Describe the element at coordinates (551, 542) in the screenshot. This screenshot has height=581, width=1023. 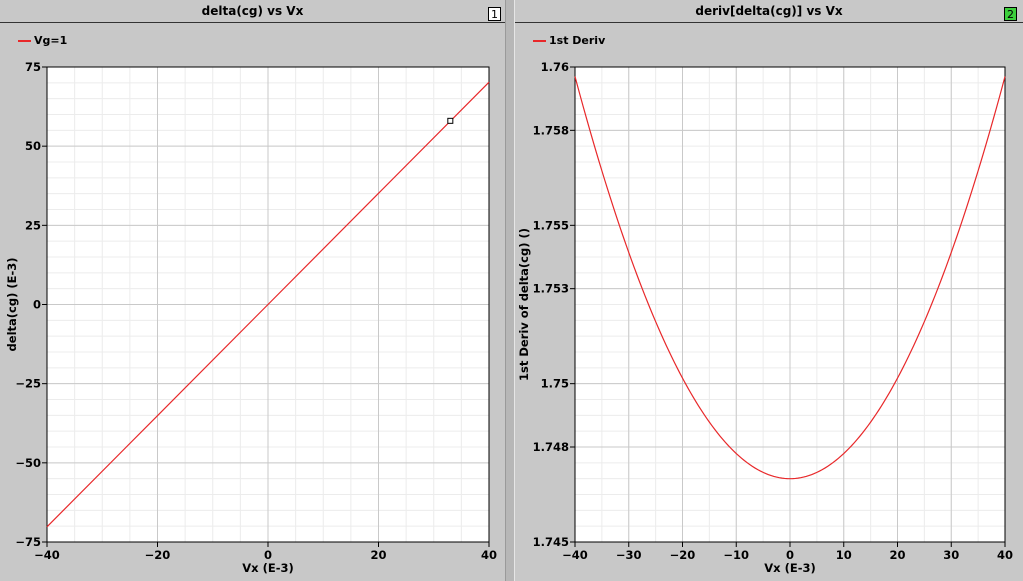
I see `y-tick-label: 1.745` at that location.